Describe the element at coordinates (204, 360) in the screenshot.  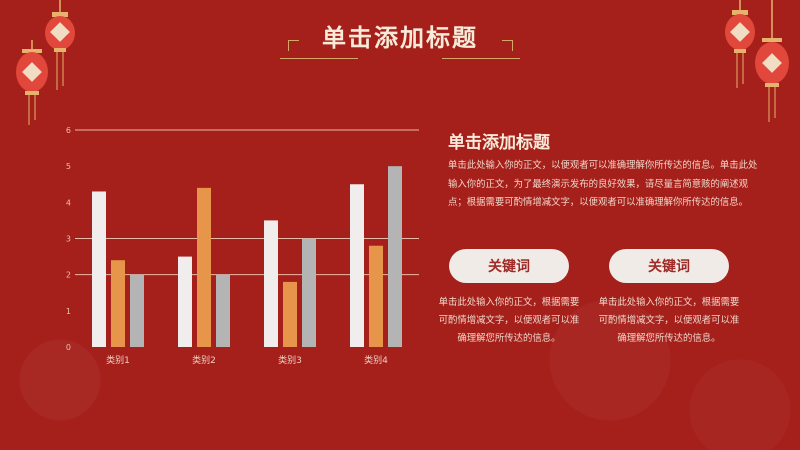
I see `x-category-label: 类别2` at that location.